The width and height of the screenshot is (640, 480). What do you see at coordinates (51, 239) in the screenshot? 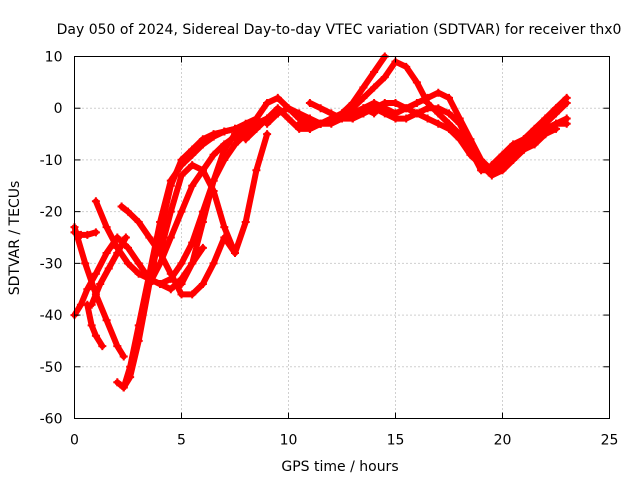
I see `y-tick-labels: -60 -50 -40 -30 -20 -10 0 10` at bounding box center [51, 239].